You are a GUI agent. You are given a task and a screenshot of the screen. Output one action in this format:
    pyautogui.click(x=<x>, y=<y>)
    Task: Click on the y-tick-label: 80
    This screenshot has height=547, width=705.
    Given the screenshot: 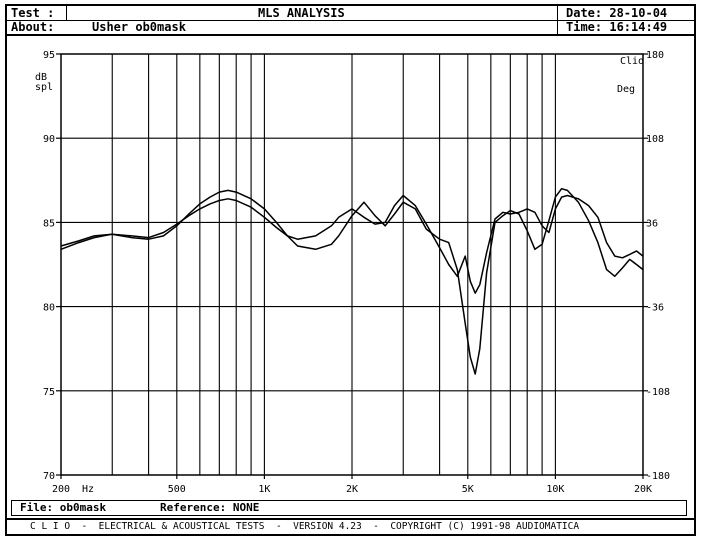 What is the action you would take?
    pyautogui.click(x=49, y=308)
    